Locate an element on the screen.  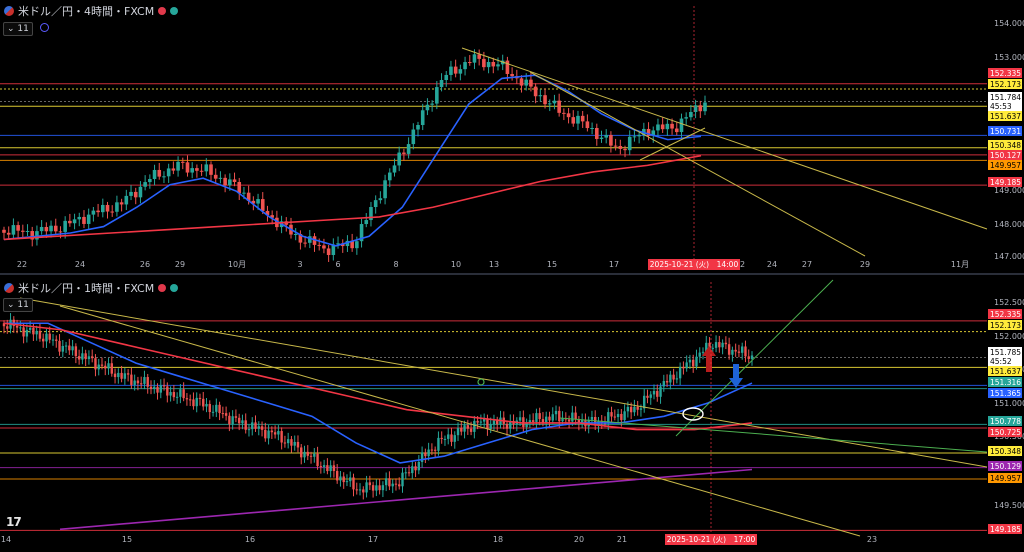
tradingview-logo: 17 is located at coordinates (14, 522).